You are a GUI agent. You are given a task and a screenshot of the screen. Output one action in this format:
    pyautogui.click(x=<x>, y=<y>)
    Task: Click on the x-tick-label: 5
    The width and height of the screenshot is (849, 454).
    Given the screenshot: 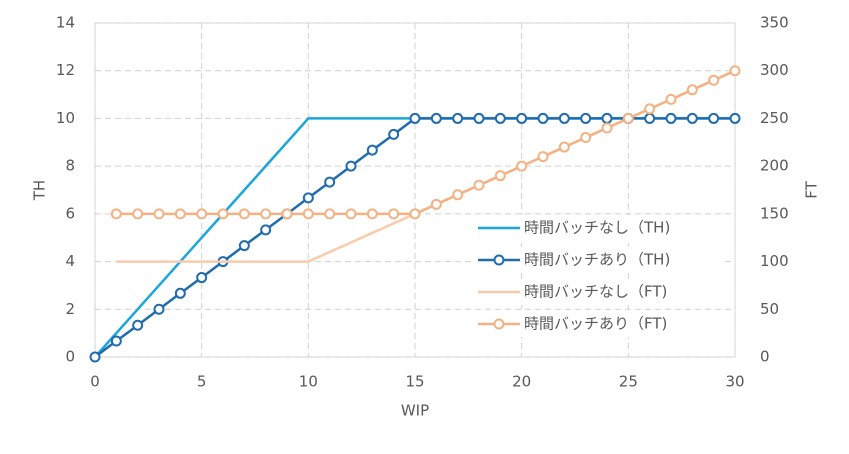 What is the action you would take?
    pyautogui.click(x=202, y=382)
    